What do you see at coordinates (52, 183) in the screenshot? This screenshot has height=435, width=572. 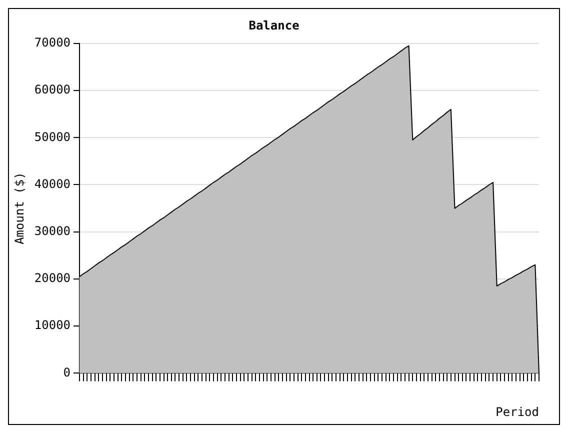 I see `y-tick-label: 40000` at bounding box center [52, 183].